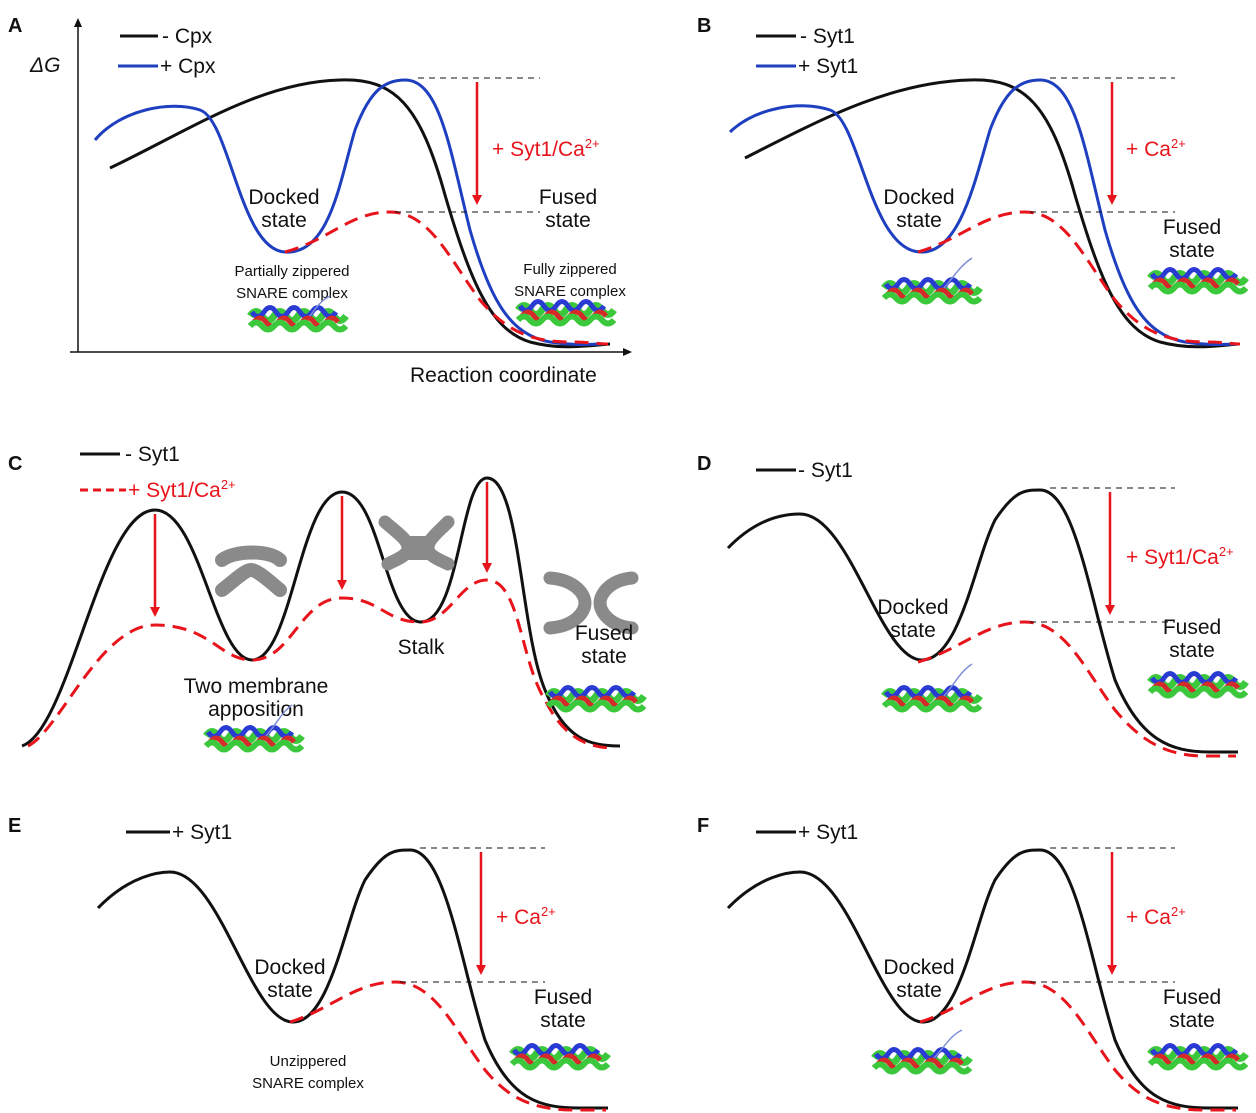  What do you see at coordinates (291, 271) in the screenshot?
I see `snare-partial-label-1: Partially zippered` at bounding box center [291, 271].